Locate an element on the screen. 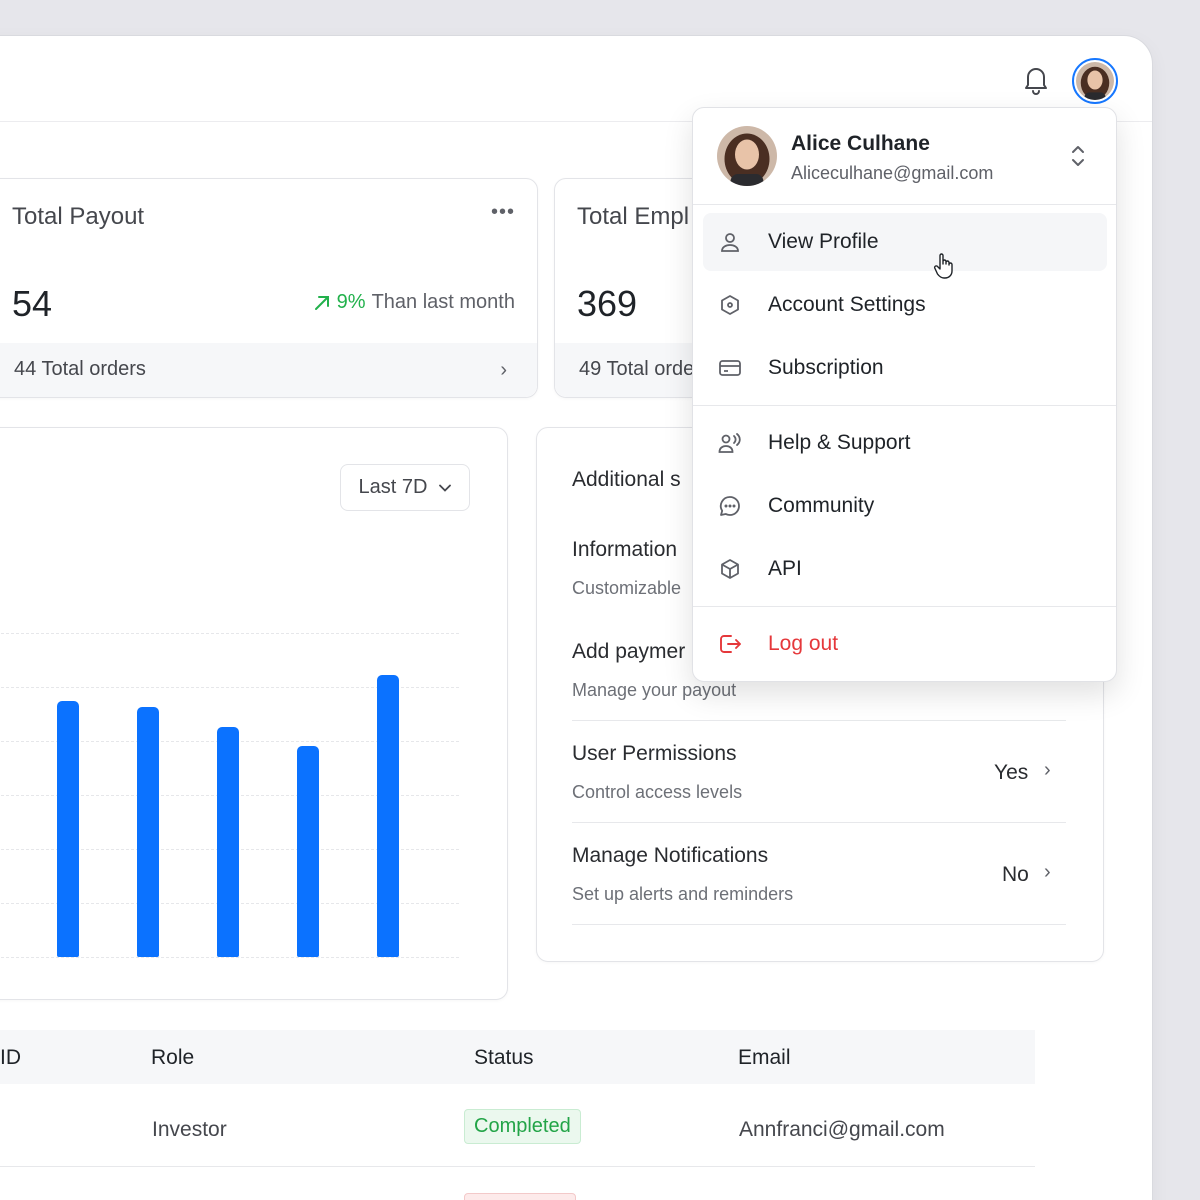 This screenshot has height=1200, width=1200. status-badge is located at coordinates (520, 1196).